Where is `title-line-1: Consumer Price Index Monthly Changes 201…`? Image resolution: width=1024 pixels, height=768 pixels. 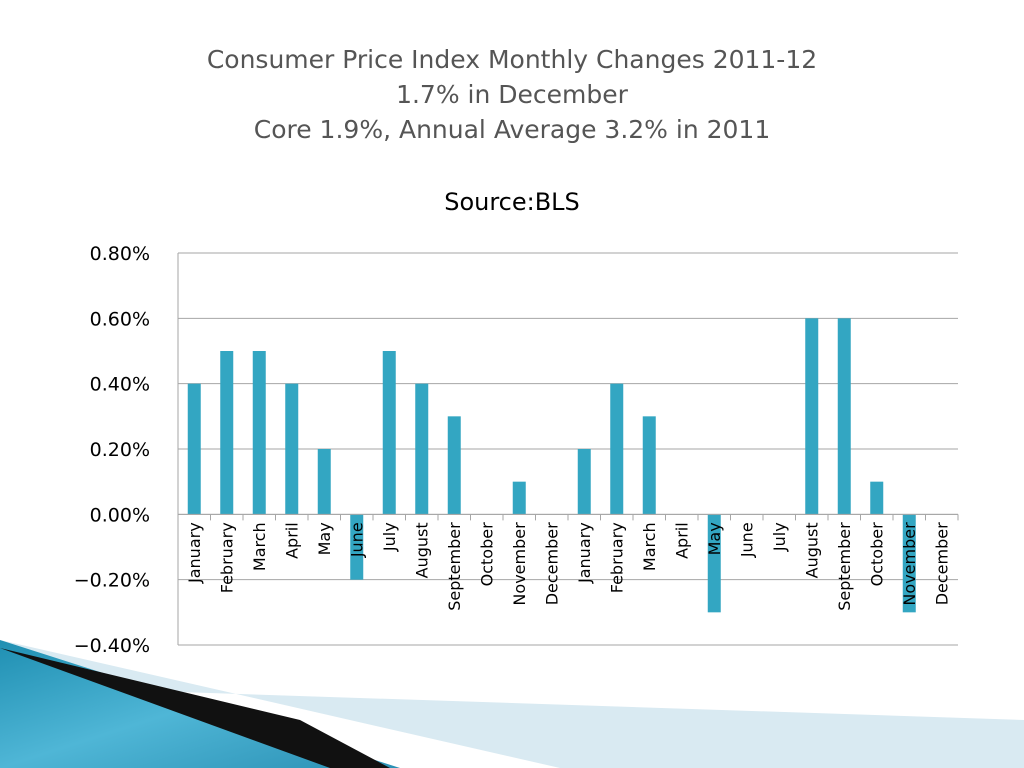 title-line-1: Consumer Price Index Monthly Changes 201… is located at coordinates (512, 59).